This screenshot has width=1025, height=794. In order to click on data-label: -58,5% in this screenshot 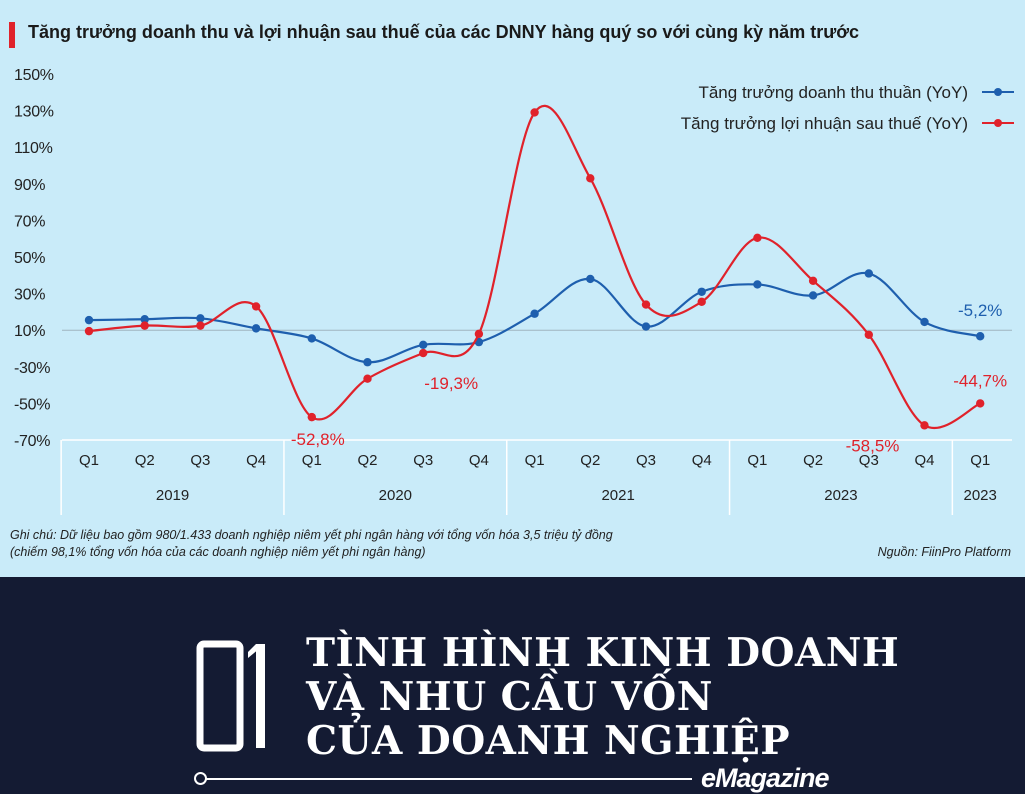, I will do `click(873, 445)`.